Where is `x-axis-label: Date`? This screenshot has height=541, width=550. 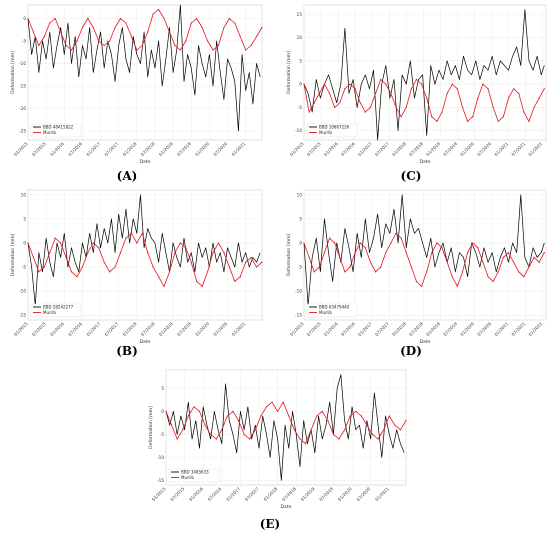 x-axis-label: Date is located at coordinates (145, 342).